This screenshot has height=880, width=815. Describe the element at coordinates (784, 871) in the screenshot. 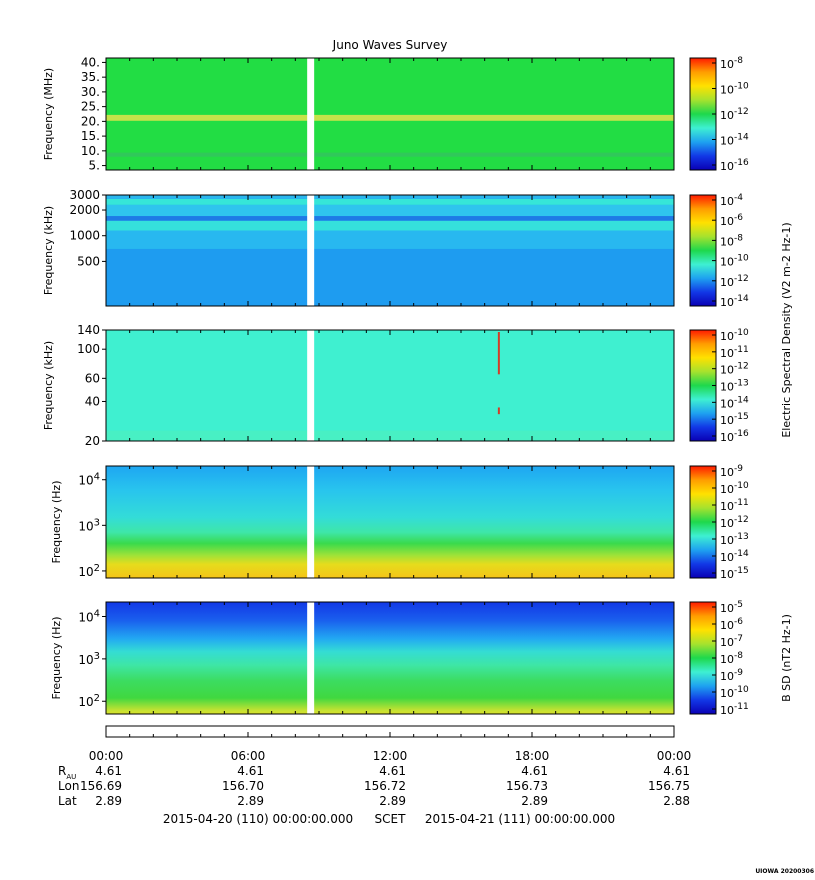

I see `watermark: UIOWA 20200306` at that location.